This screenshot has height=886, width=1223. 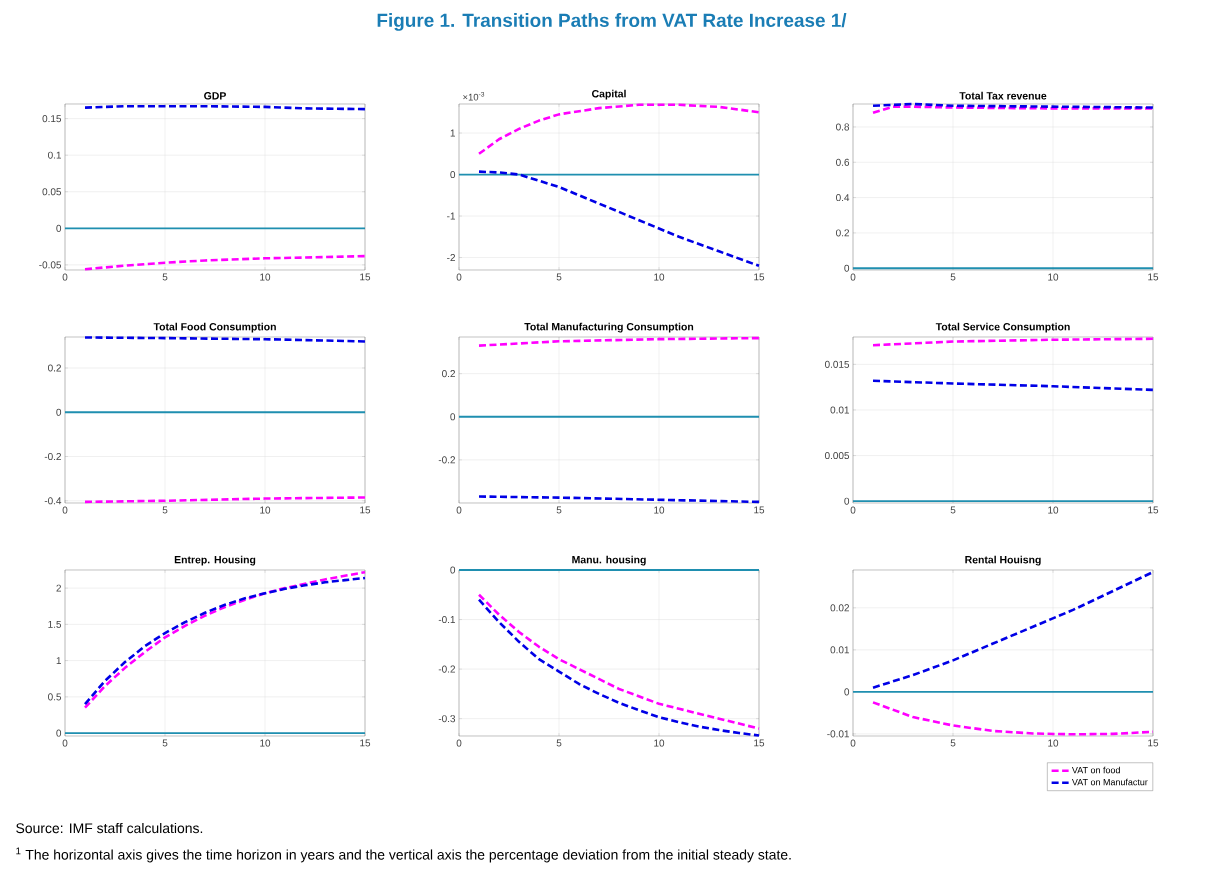 What do you see at coordinates (609, 560) in the screenshot?
I see `chart-title: Manu. housing` at bounding box center [609, 560].